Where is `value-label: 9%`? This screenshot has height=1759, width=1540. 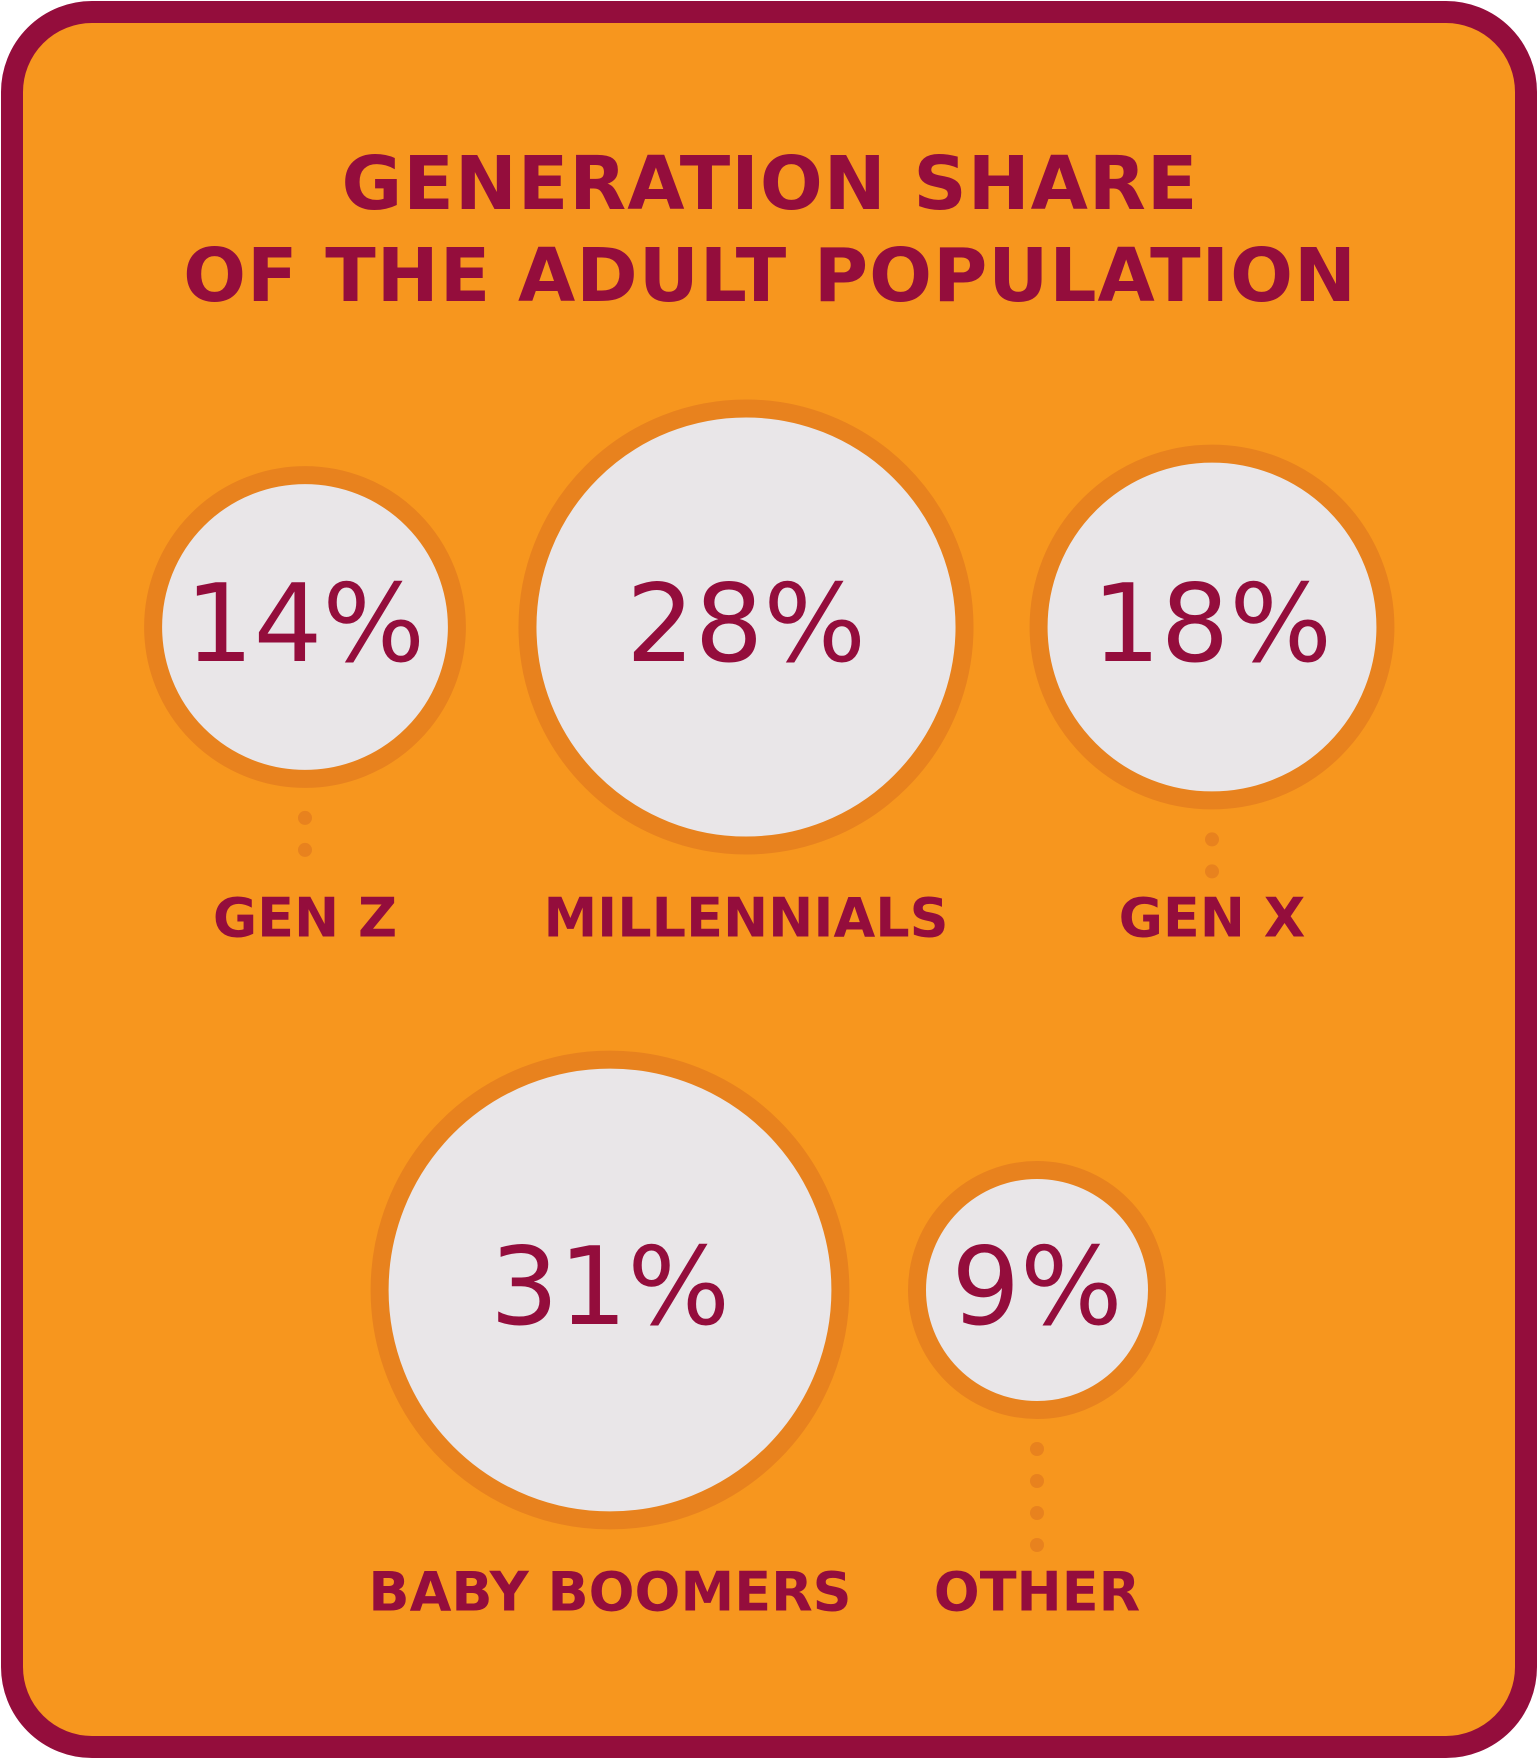
value-label: 9% is located at coordinates (1036, 1287).